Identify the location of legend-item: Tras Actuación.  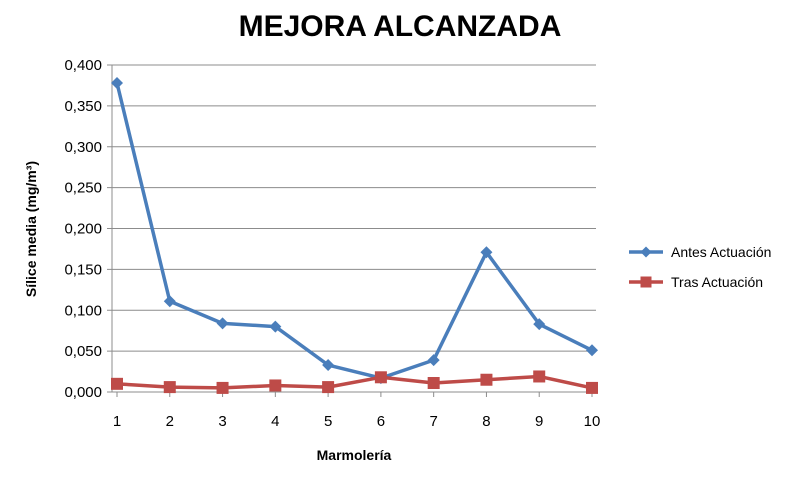
(696, 282).